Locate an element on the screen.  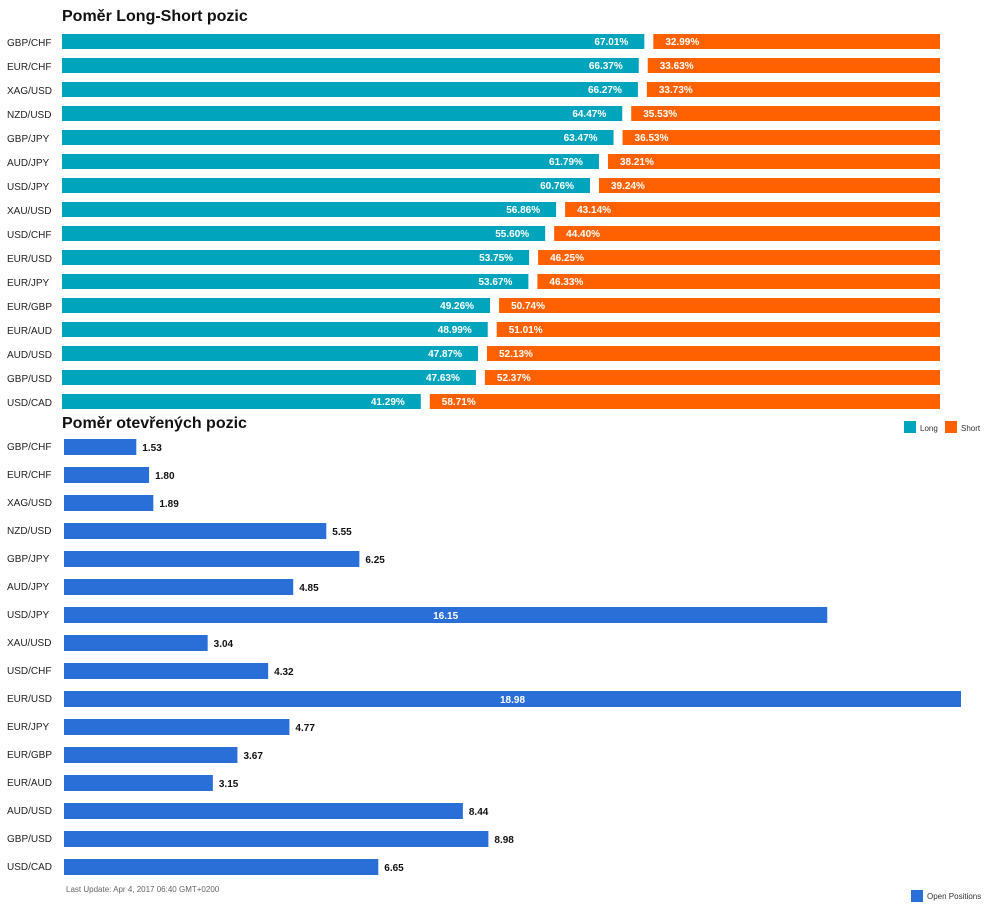
short-value-label: 33.73% is located at coordinates (676, 90).